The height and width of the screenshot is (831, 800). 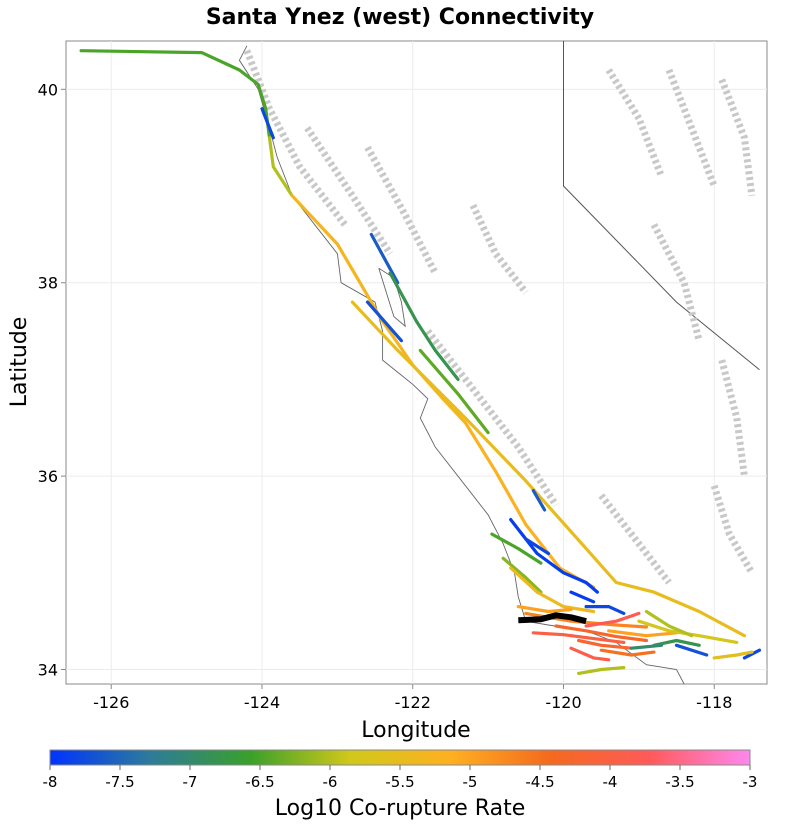 What do you see at coordinates (400, 808) in the screenshot?
I see `colorbar-label: Log10 Co-rupture Rate` at bounding box center [400, 808].